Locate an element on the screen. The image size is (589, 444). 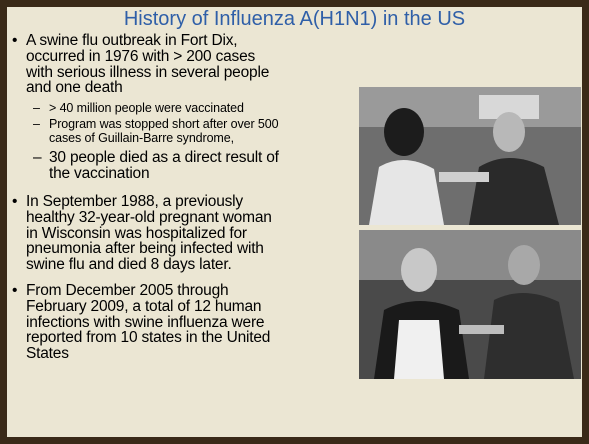
bullet-line: and one death is located at coordinates (74, 88).